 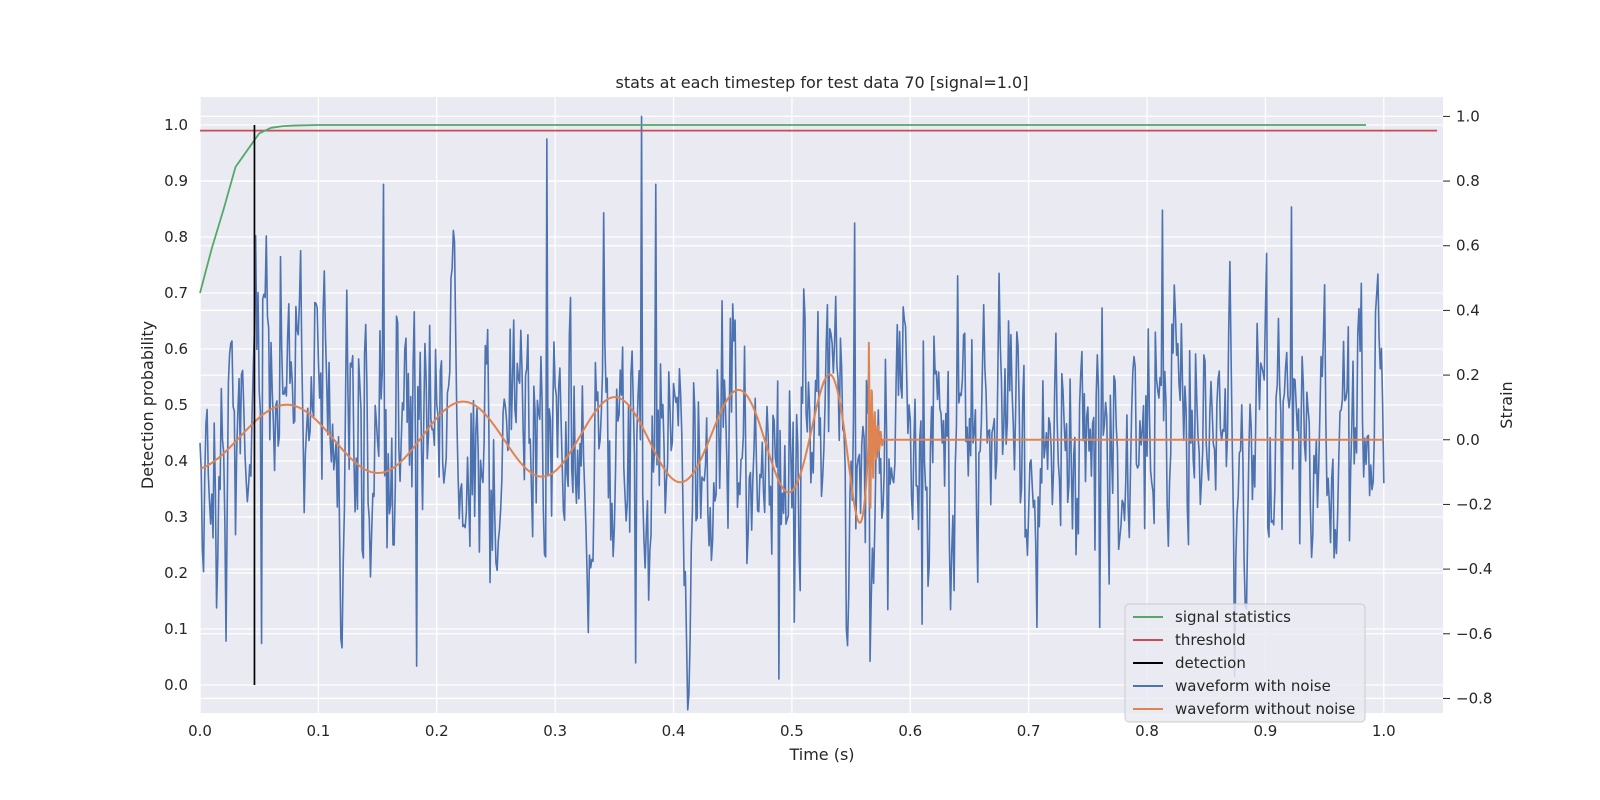 I want to click on y-tick-label-left: 0.7, so click(x=176, y=293).